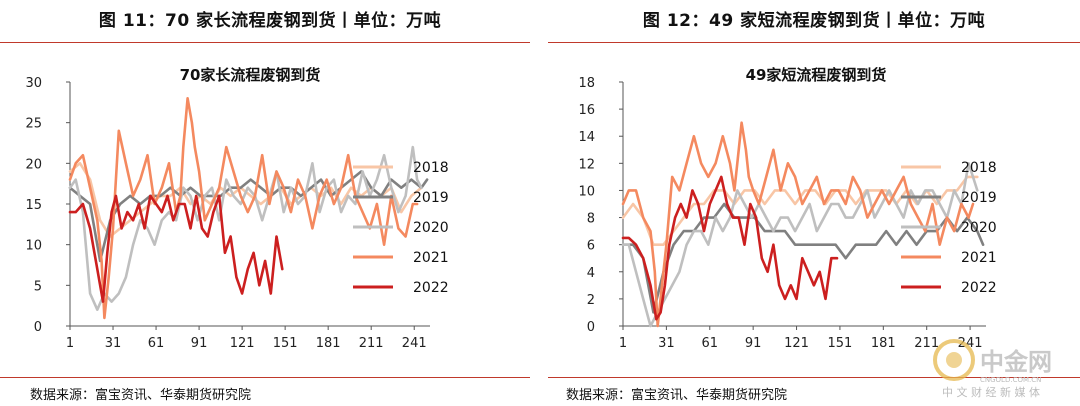 This screenshot has width=1080, height=406. I want to click on y-tick-label: 4, so click(591, 273).